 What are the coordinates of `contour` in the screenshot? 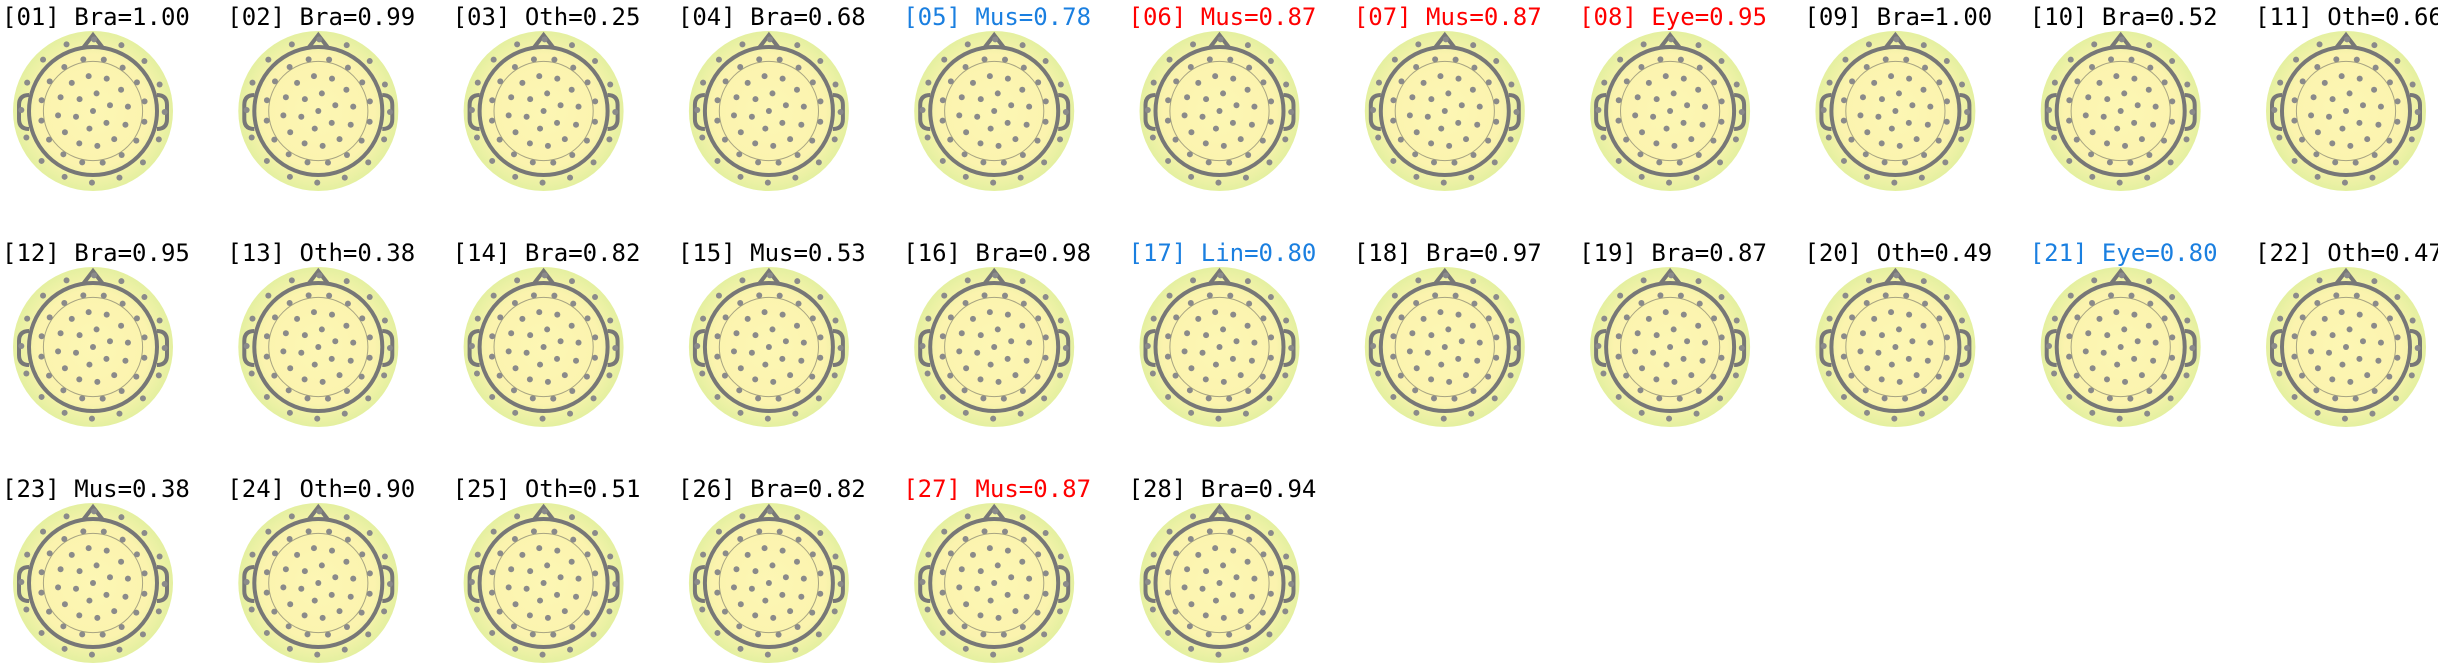 It's located at (769, 111).